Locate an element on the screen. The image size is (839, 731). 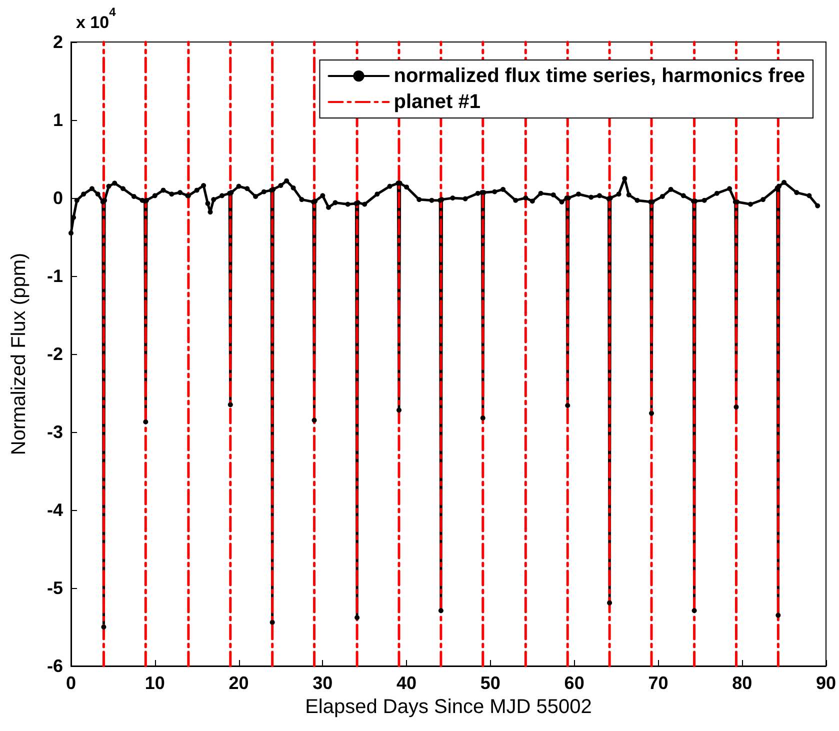
y-tick-label: 2 is located at coordinates (57, 42).